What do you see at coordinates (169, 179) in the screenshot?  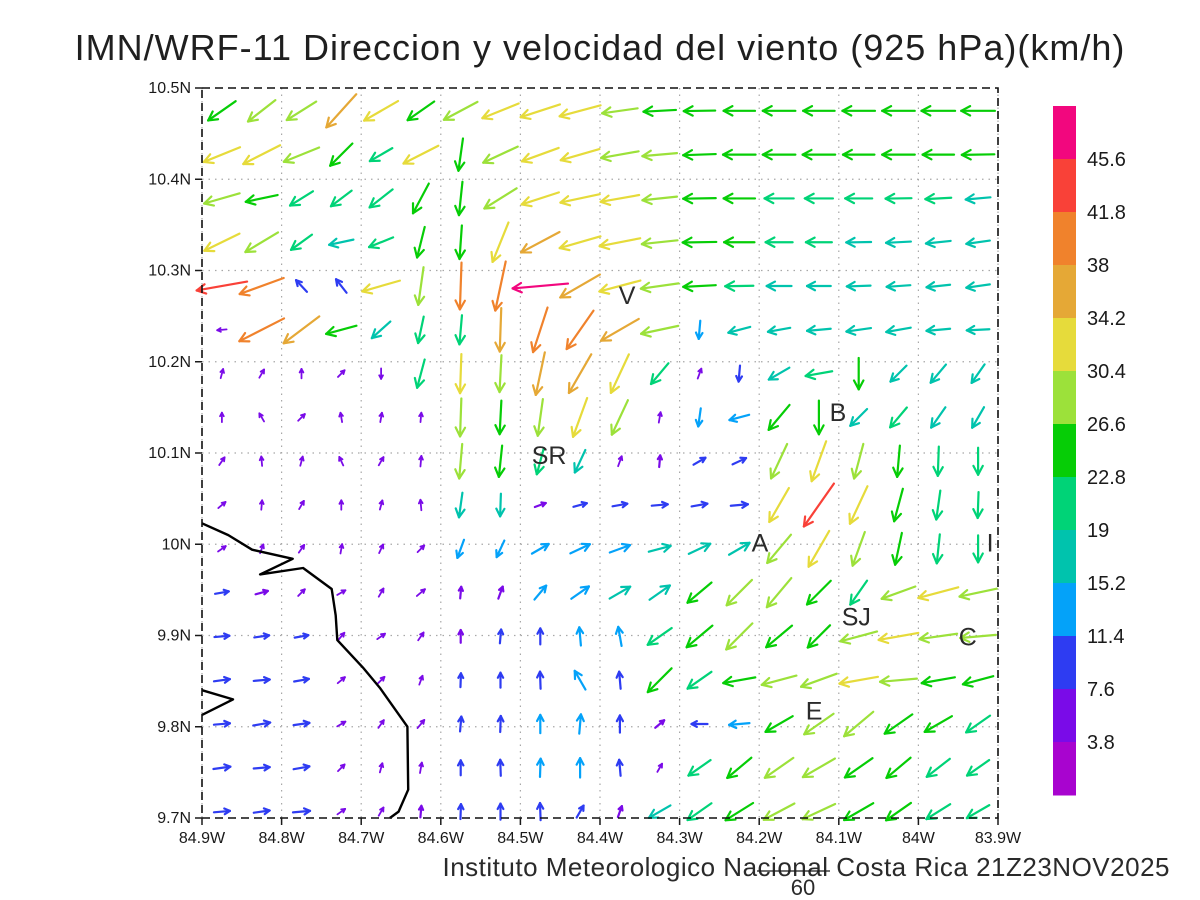 I see `y-tick-label: 10.4N` at bounding box center [169, 179].